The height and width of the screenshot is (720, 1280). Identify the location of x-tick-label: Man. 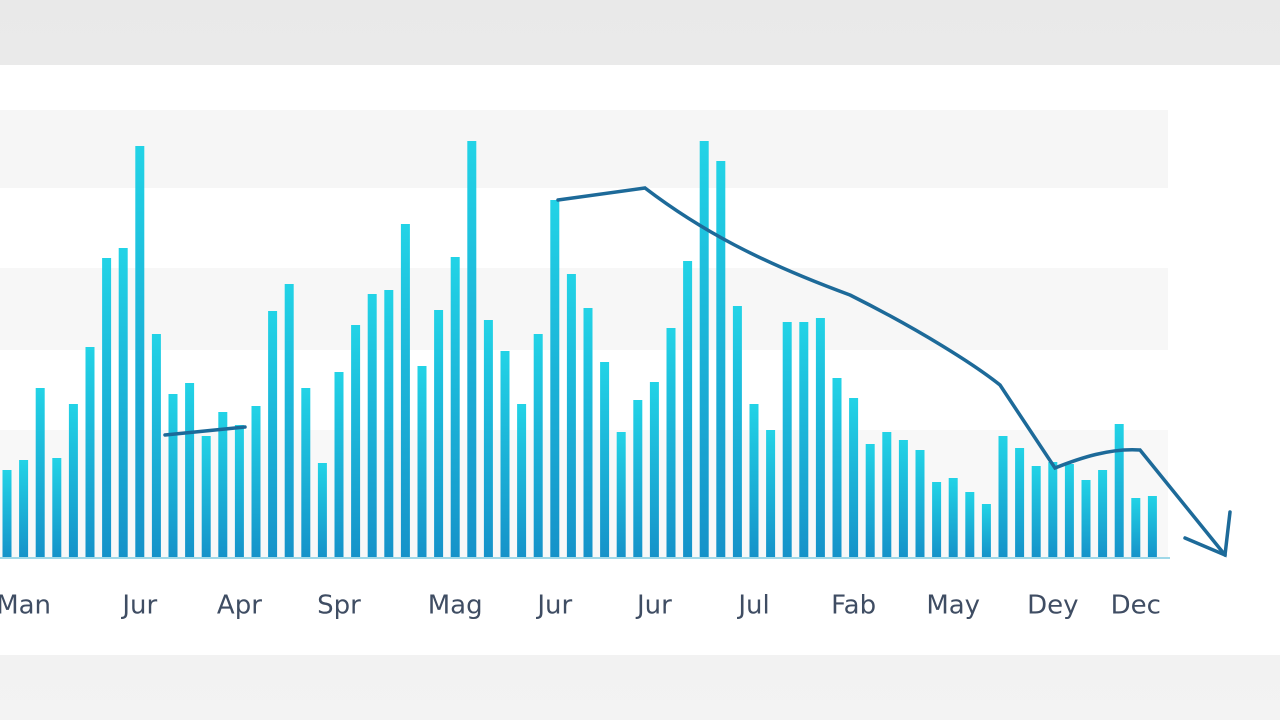
(25, 606).